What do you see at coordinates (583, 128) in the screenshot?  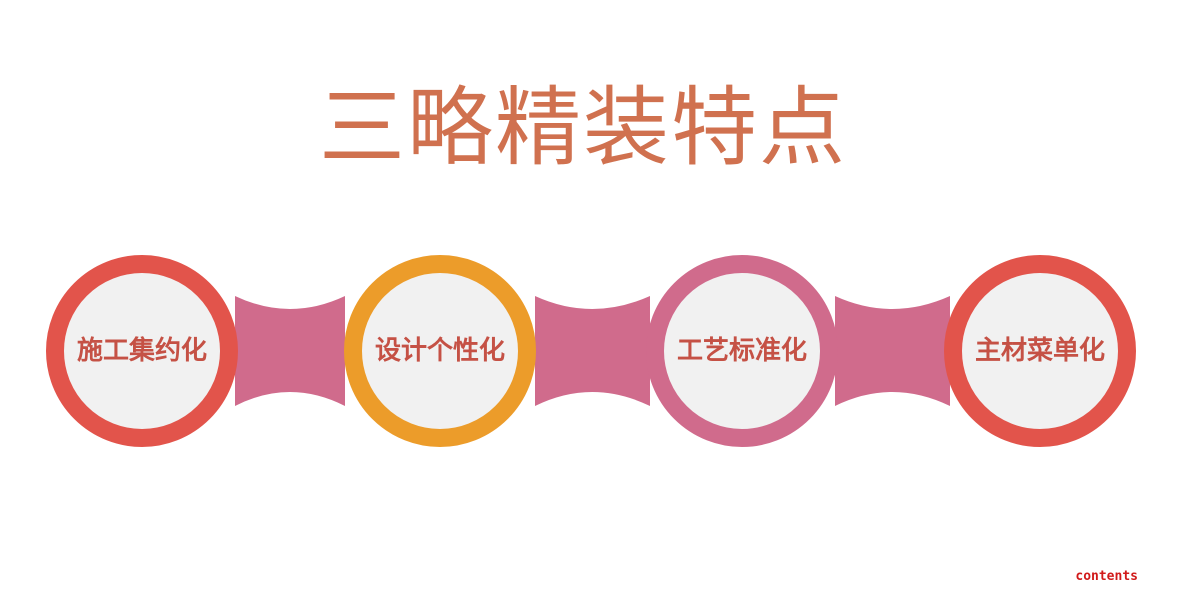 I see `page-title: 三略精装特点` at bounding box center [583, 128].